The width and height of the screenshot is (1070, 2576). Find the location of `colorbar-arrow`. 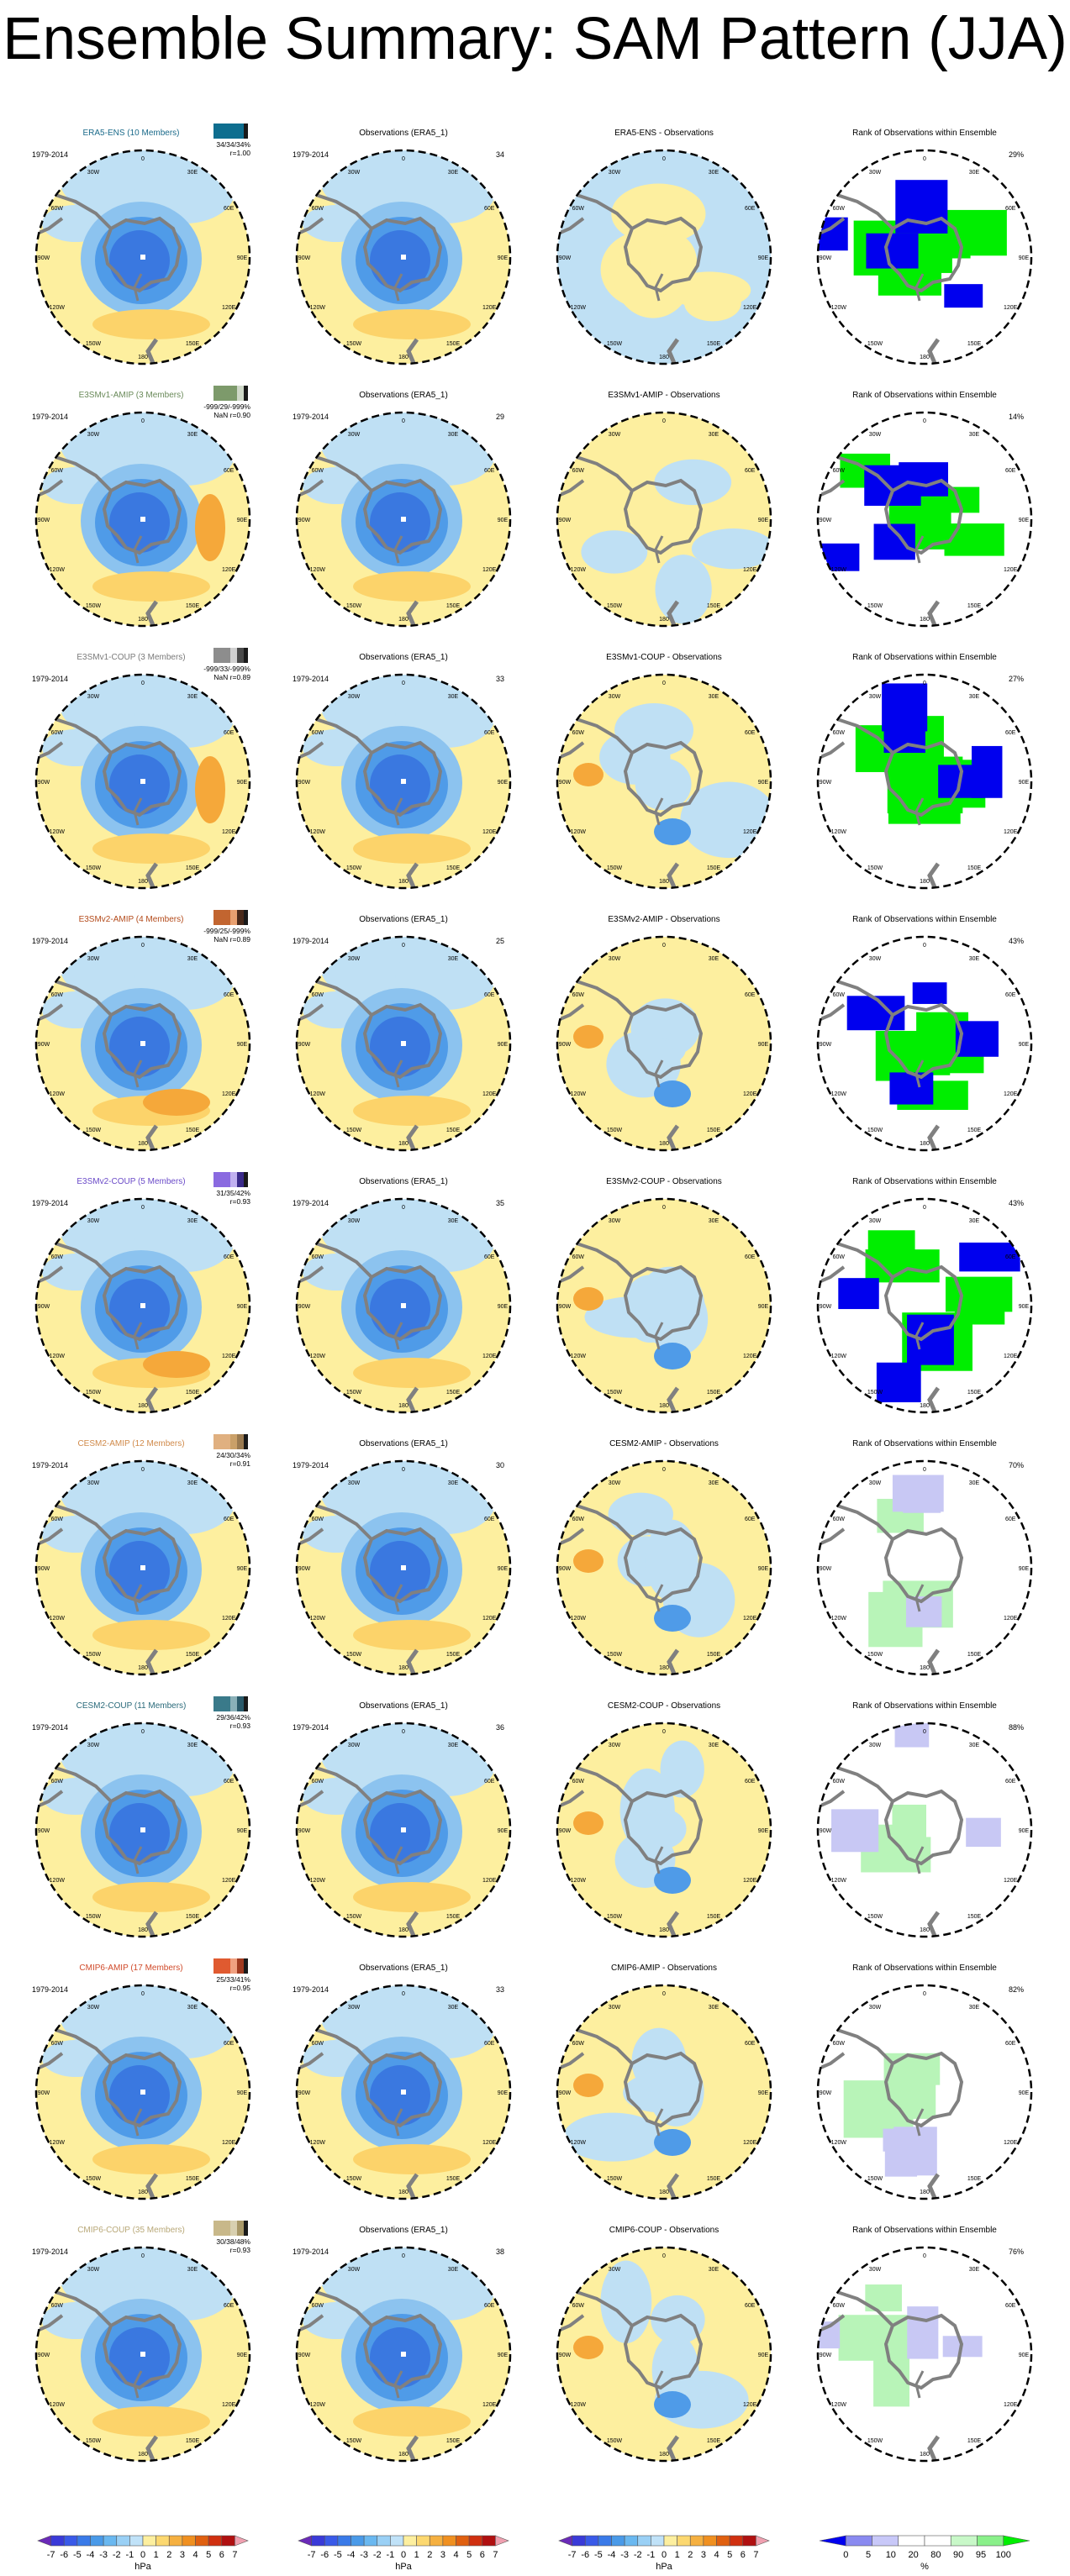

colorbar-arrow is located at coordinates (832, 2541).